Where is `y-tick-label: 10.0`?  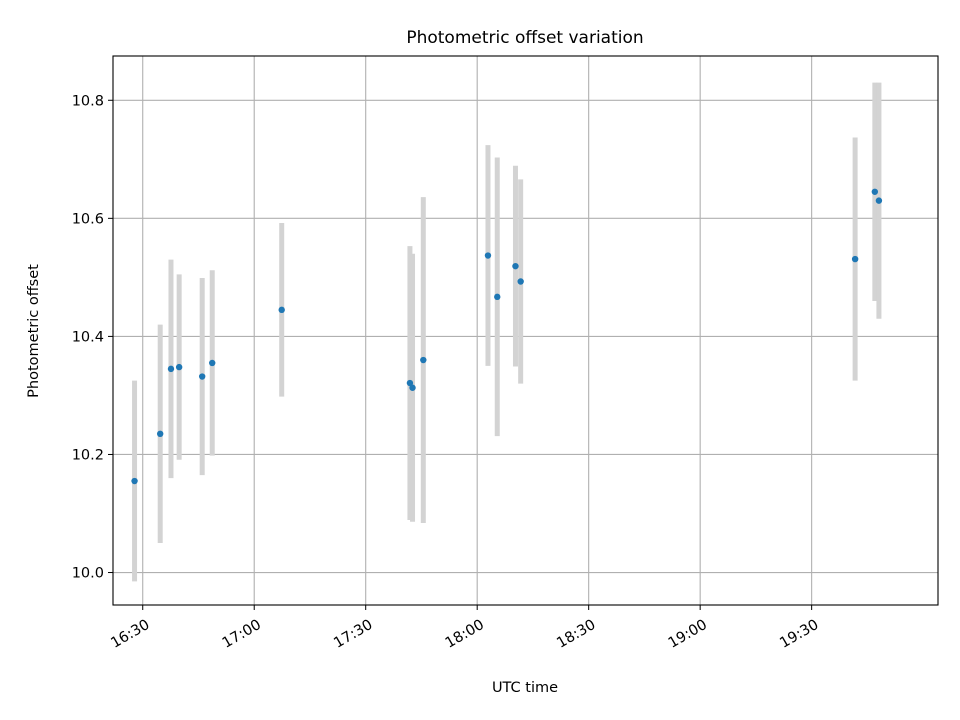
y-tick-label: 10.0 is located at coordinates (88, 574).